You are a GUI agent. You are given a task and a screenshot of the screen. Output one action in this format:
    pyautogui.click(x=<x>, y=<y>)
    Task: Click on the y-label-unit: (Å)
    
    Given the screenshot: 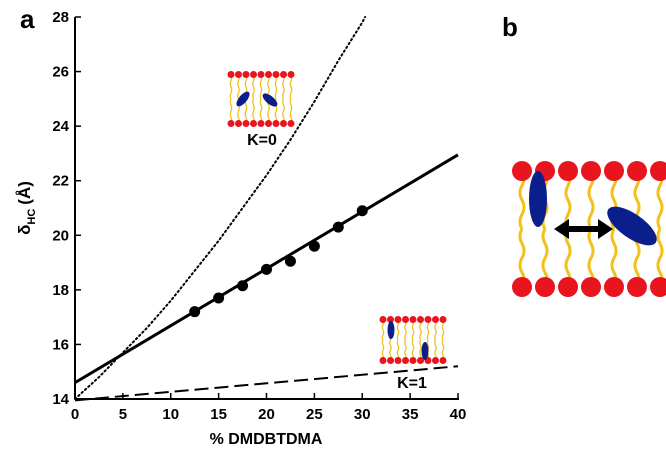 What is the action you would take?
    pyautogui.click(x=24, y=193)
    